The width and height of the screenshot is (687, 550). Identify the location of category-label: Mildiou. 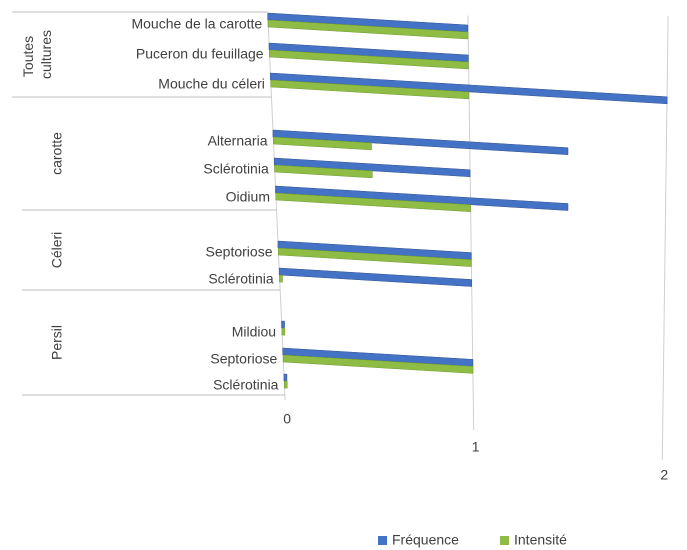
(254, 332).